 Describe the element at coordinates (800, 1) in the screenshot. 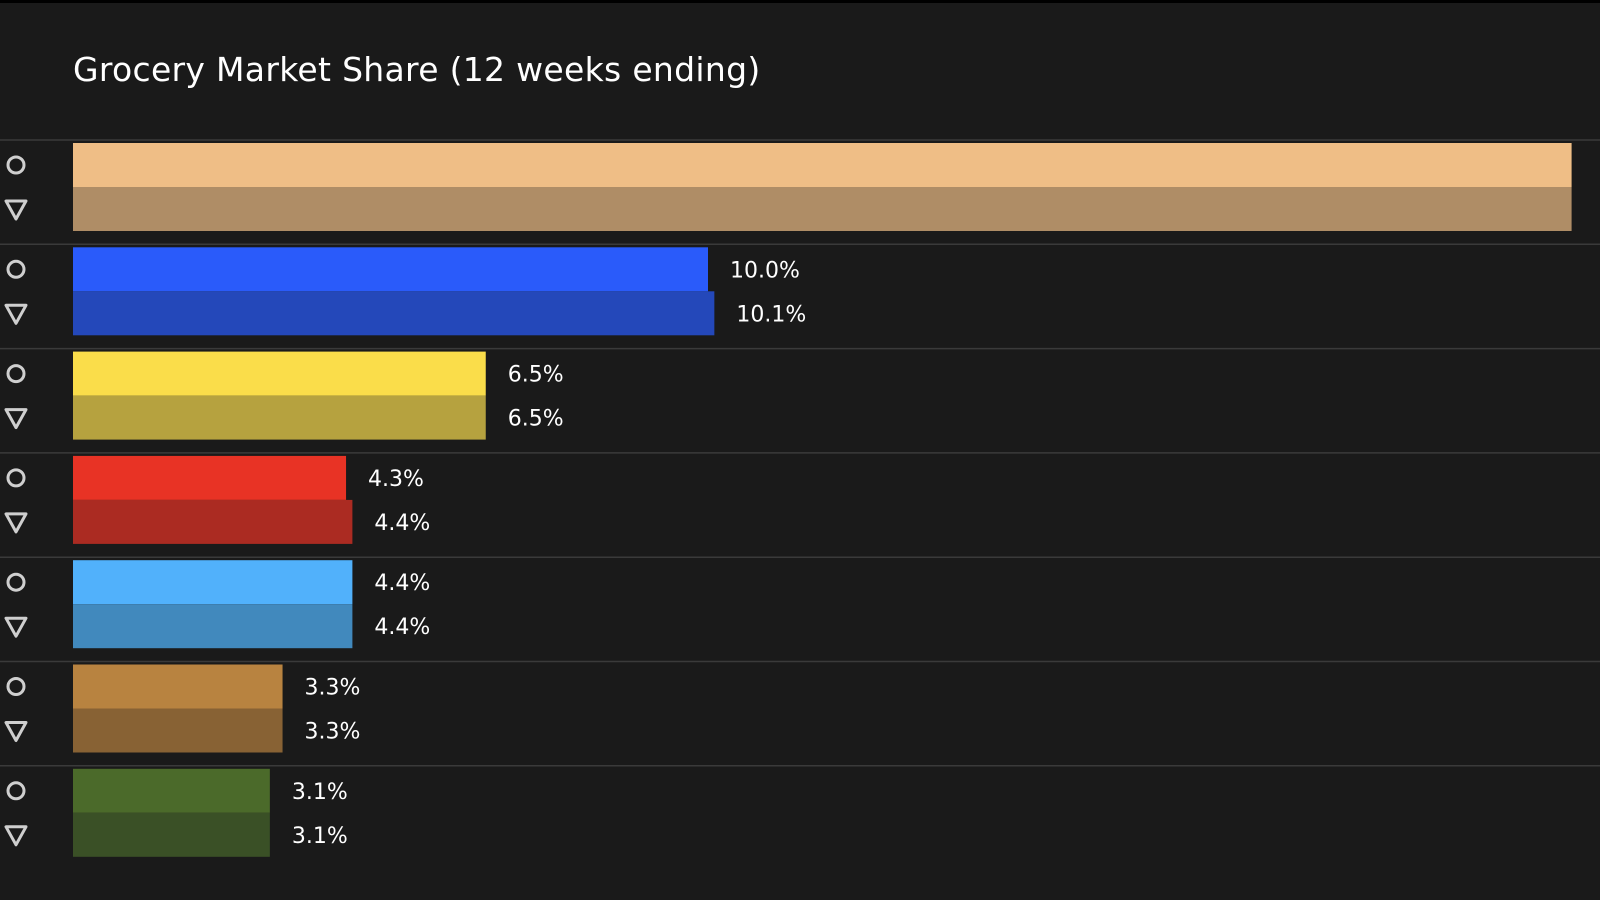

I see `top-border` at that location.